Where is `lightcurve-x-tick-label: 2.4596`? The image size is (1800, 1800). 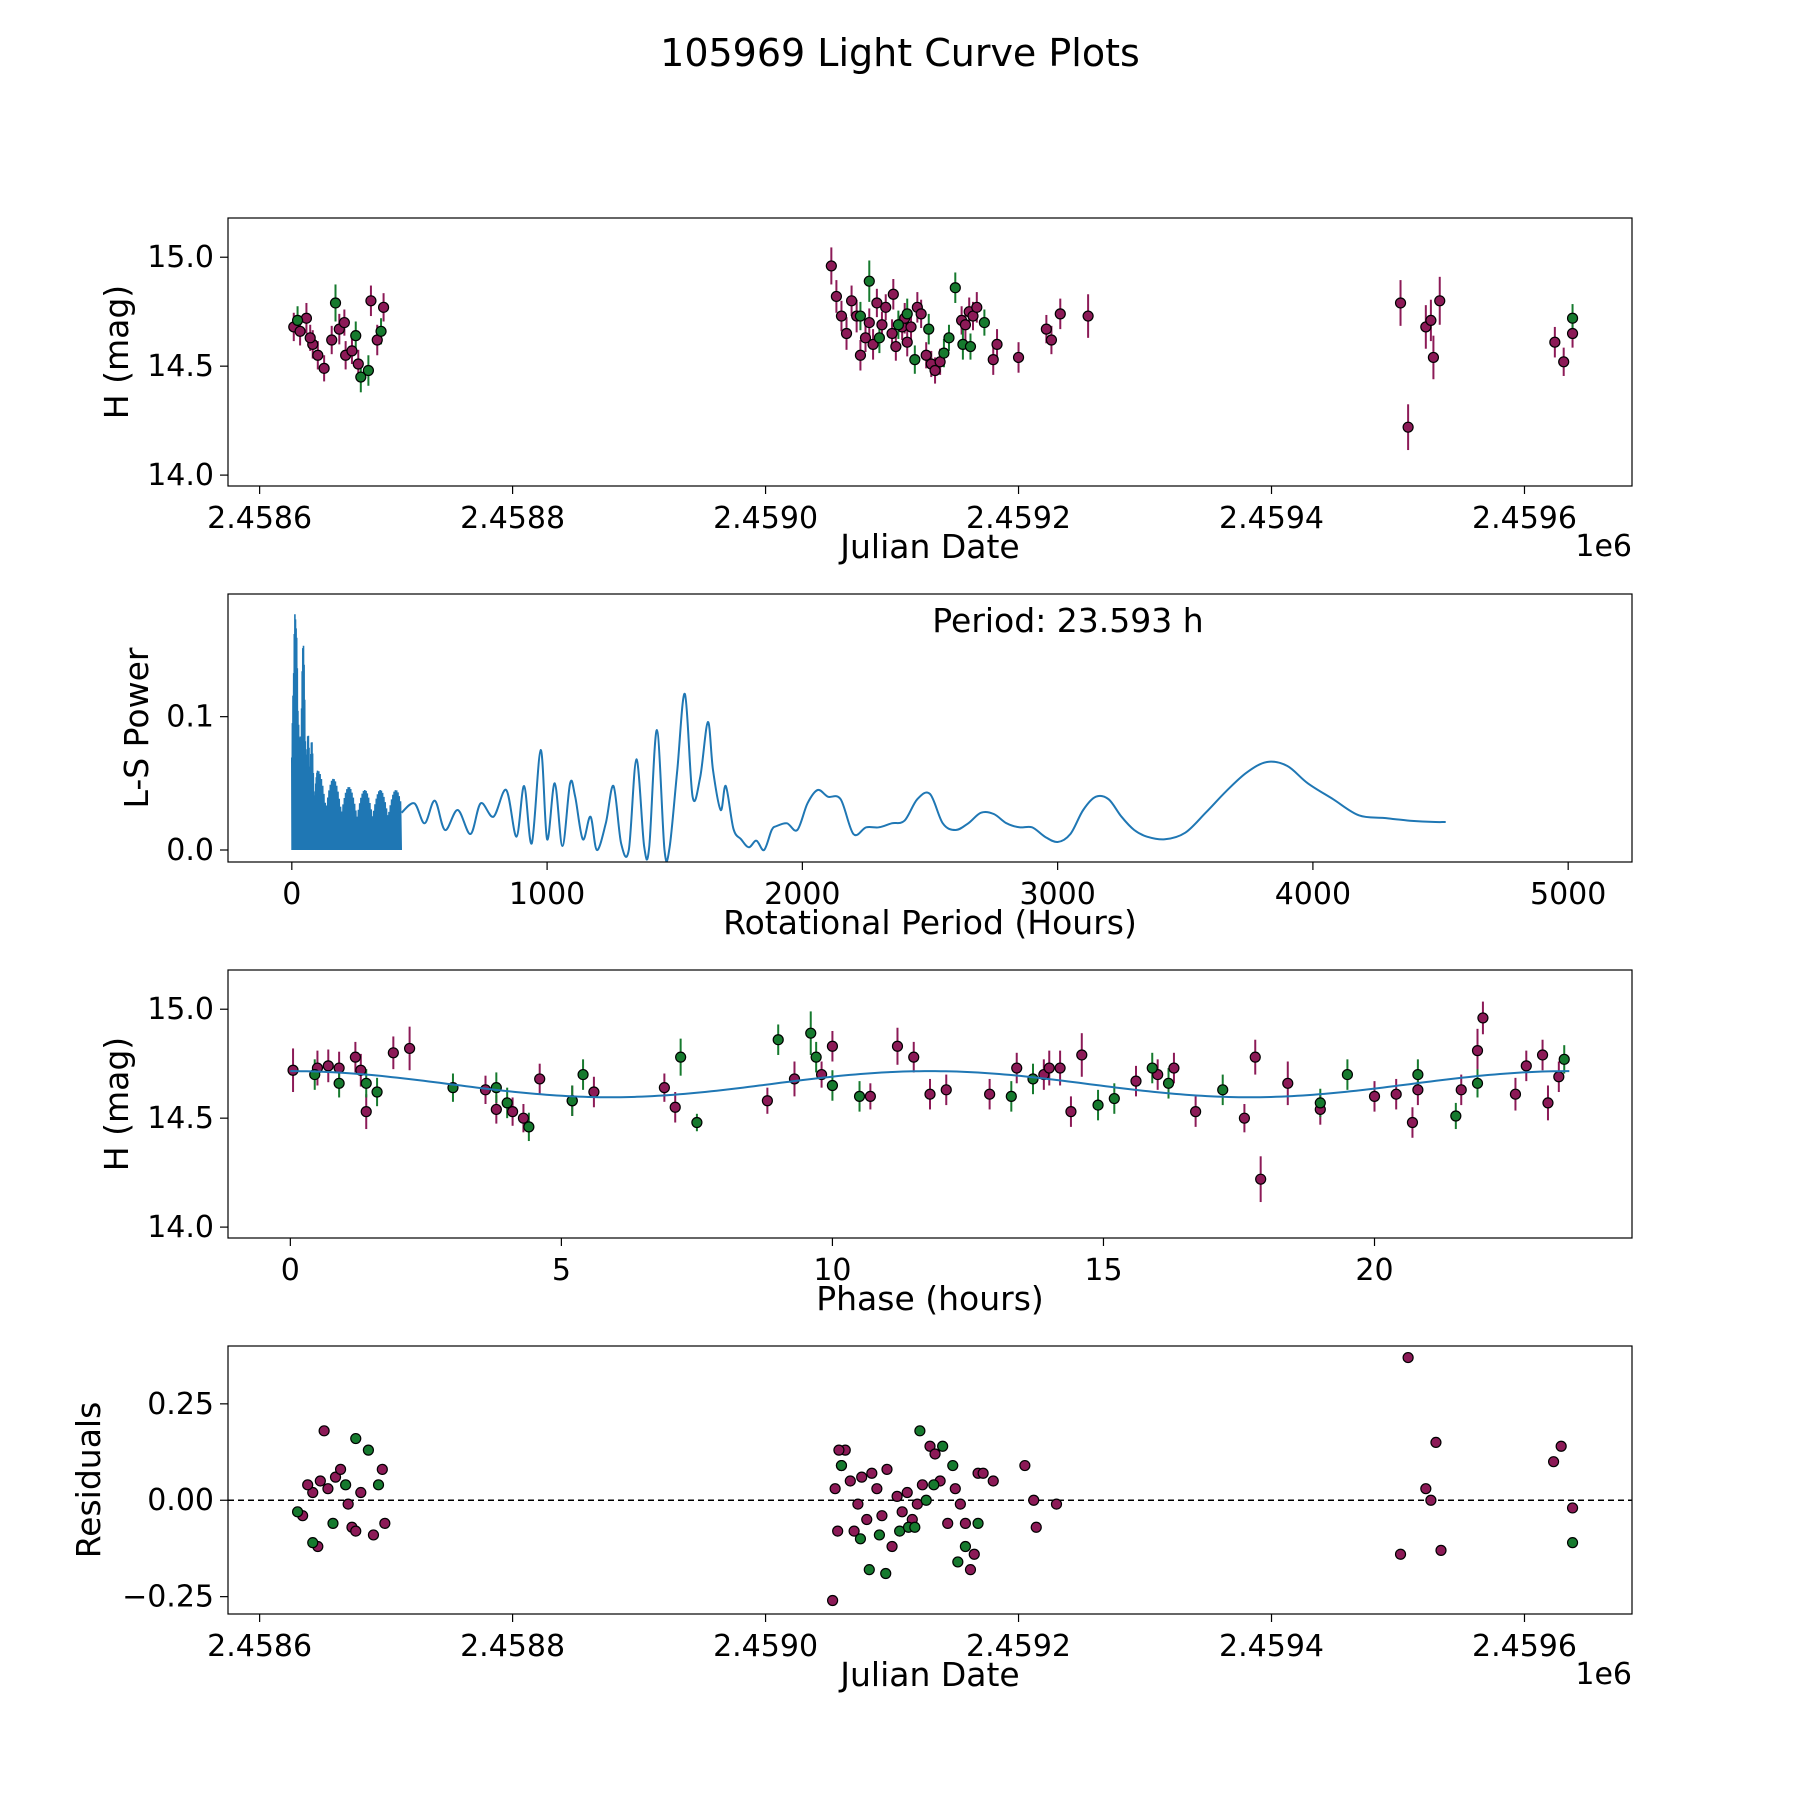
lightcurve-x-tick-label: 2.4596 is located at coordinates (1524, 518).